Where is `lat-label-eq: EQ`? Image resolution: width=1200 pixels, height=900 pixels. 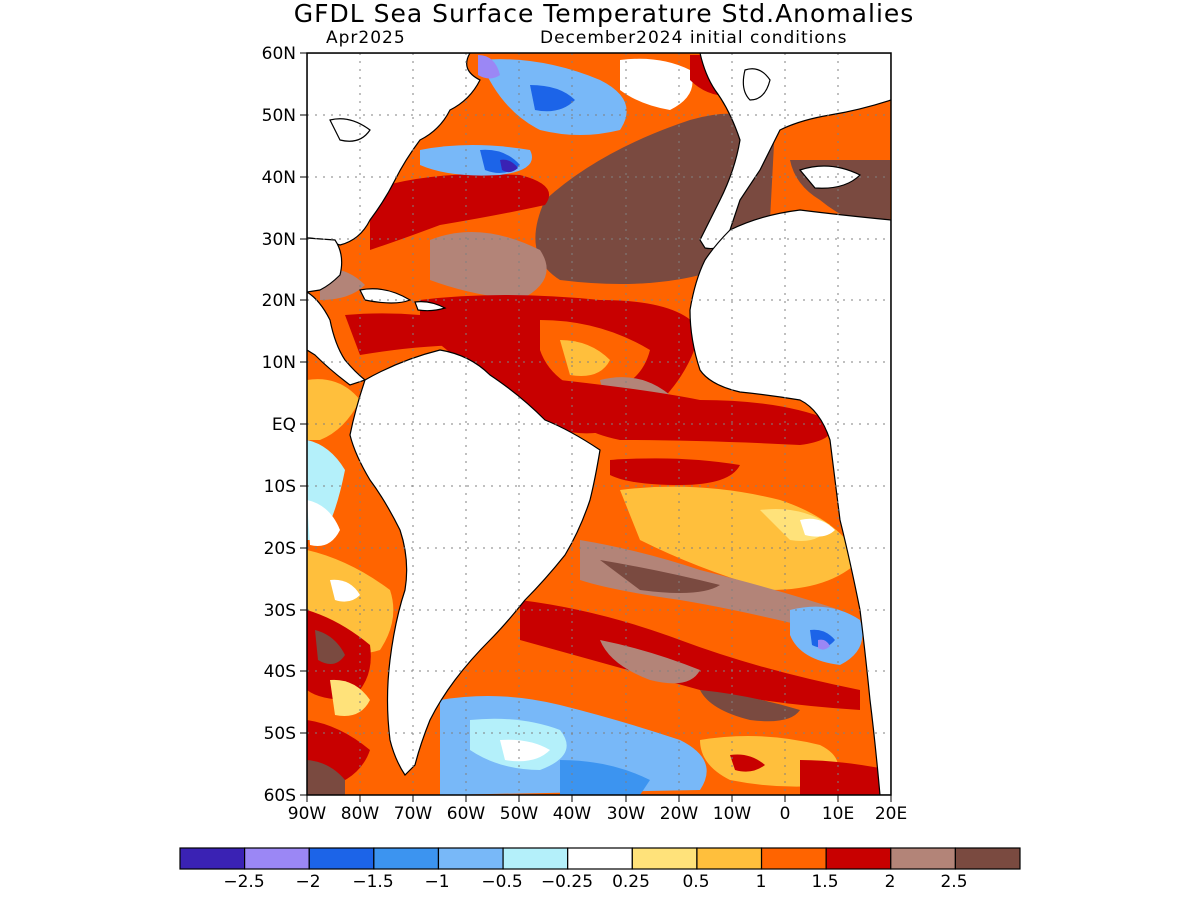
lat-label-eq: EQ is located at coordinates (283, 425).